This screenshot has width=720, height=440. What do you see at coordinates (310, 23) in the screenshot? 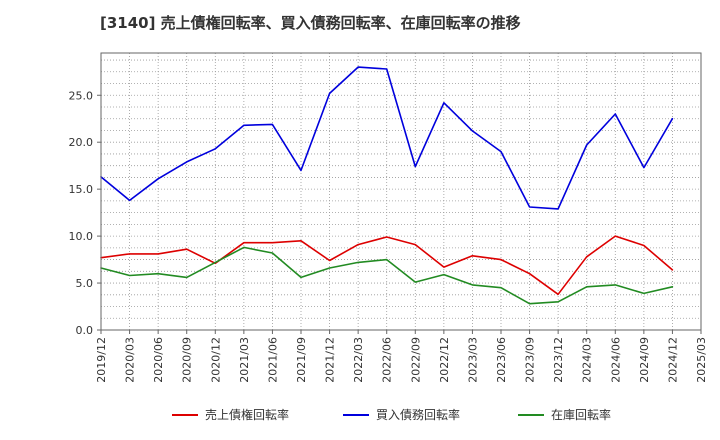
I see `chart-title: [3140] 売上債権回転率、買入債務回転率、在庫回転率の推移` at bounding box center [310, 23].